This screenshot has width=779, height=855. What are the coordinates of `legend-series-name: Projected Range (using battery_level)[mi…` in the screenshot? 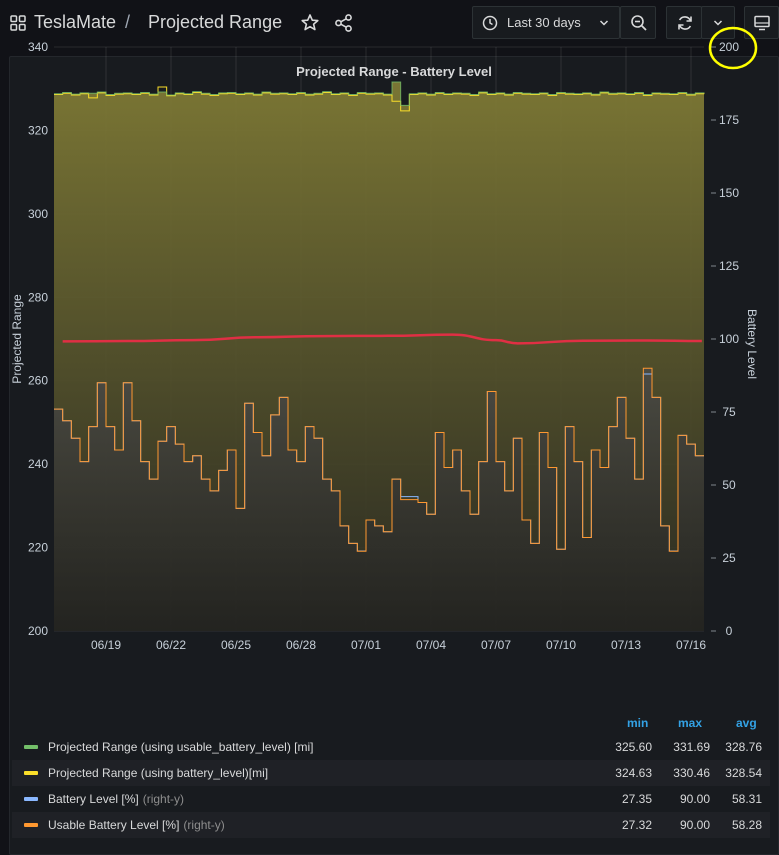 It's located at (158, 773).